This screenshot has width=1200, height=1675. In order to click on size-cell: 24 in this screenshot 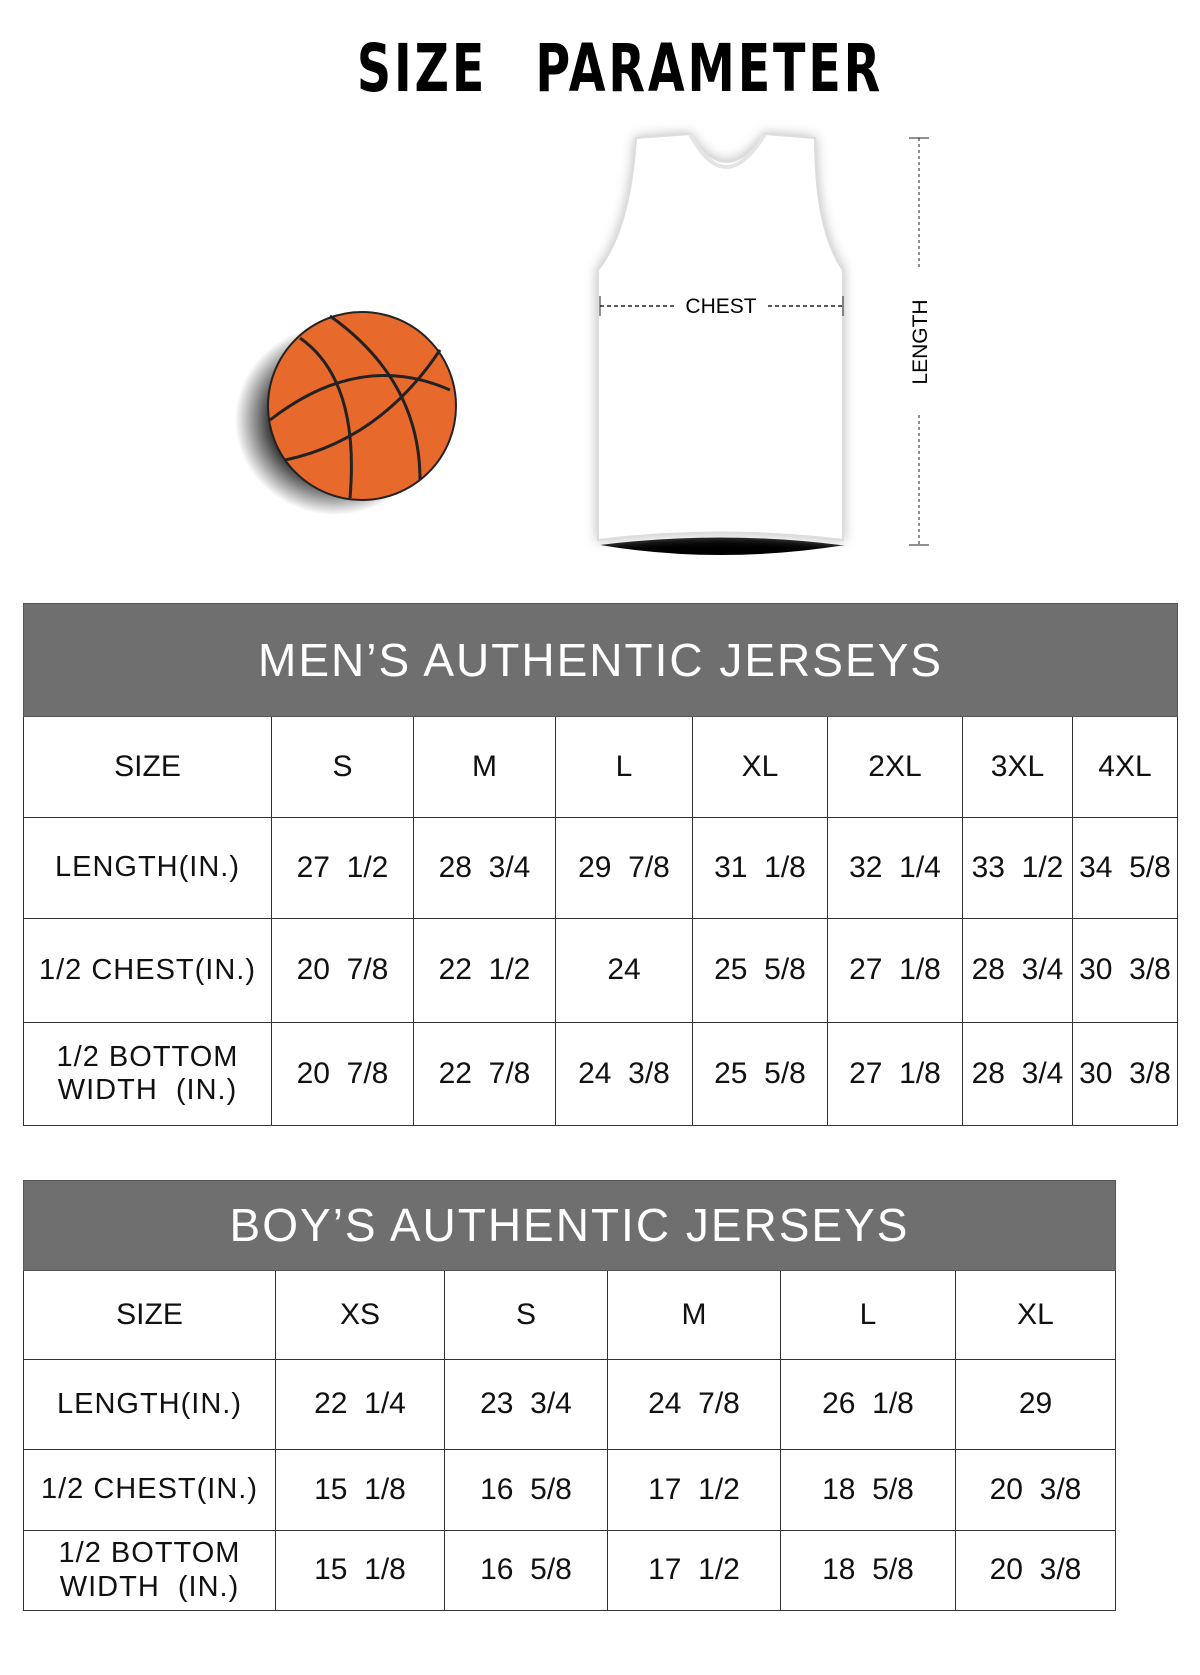, I will do `click(624, 970)`.